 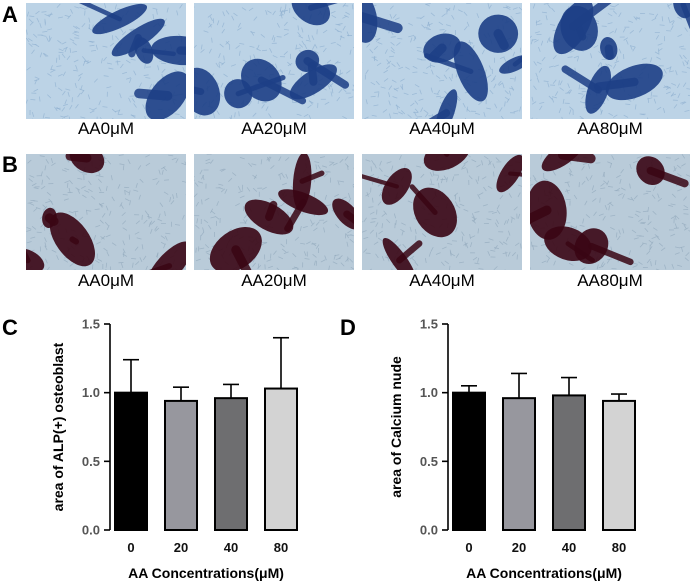 What do you see at coordinates (442, 128) in the screenshot?
I see `micrograph-label-a-2: AA40μM` at bounding box center [442, 128].